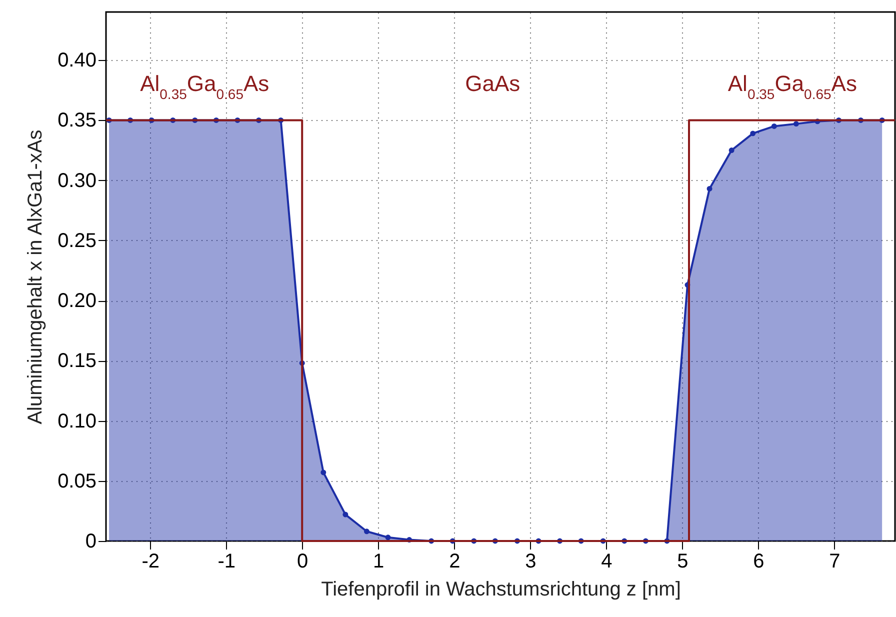 The height and width of the screenshot is (617, 896). I want to click on x-tick-label: 1, so click(378, 561).